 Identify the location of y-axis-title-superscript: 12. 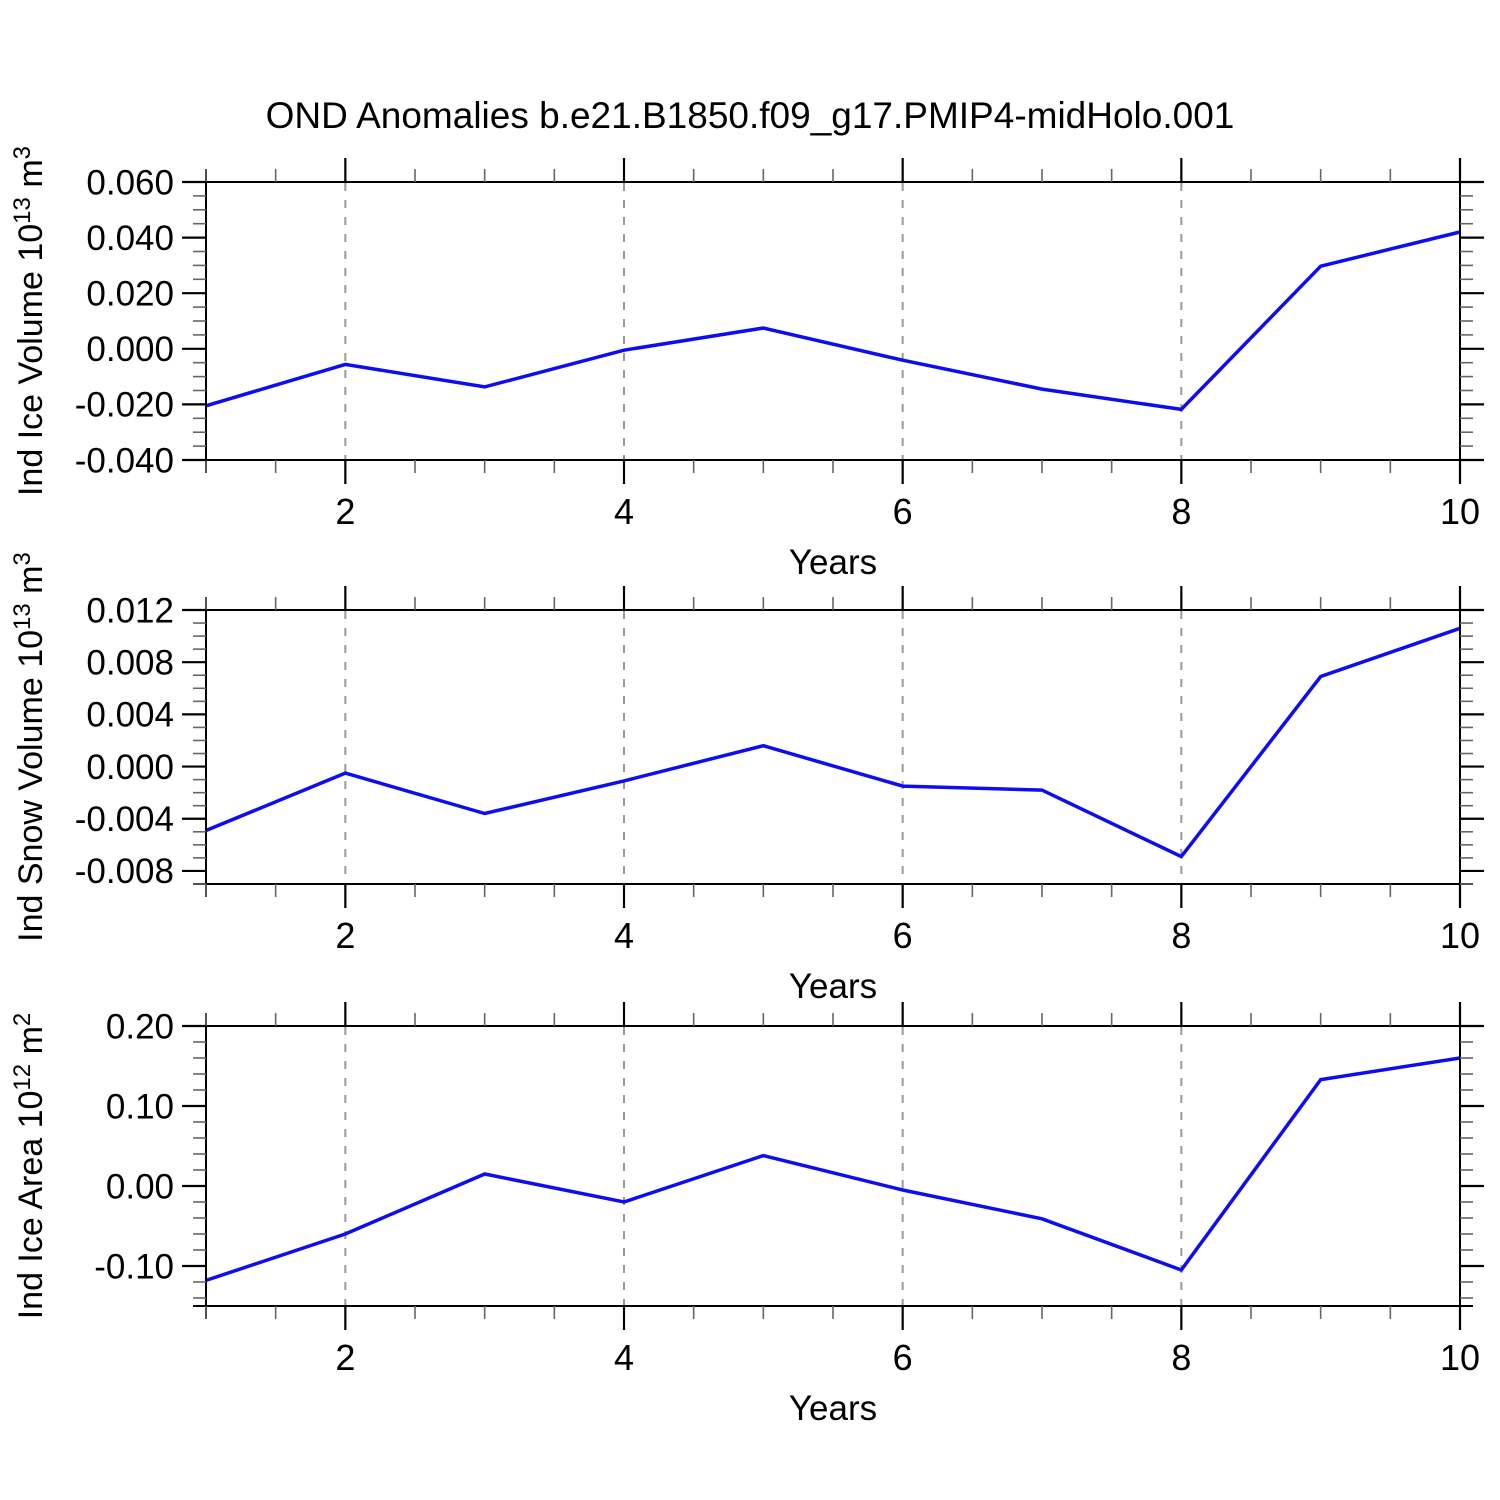
(22, 1077).